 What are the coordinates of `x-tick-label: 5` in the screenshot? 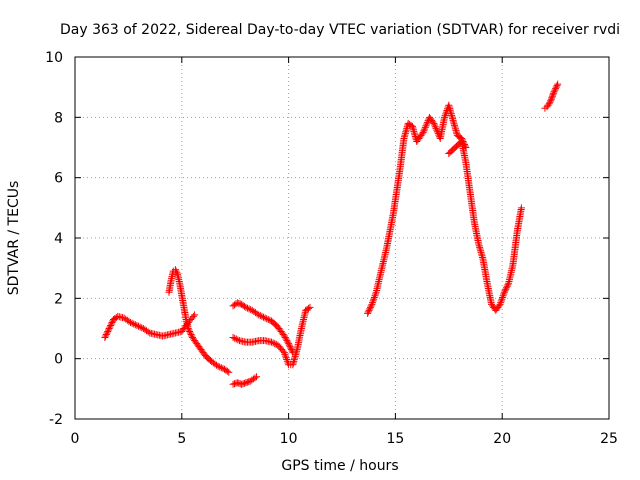 It's located at (181, 439).